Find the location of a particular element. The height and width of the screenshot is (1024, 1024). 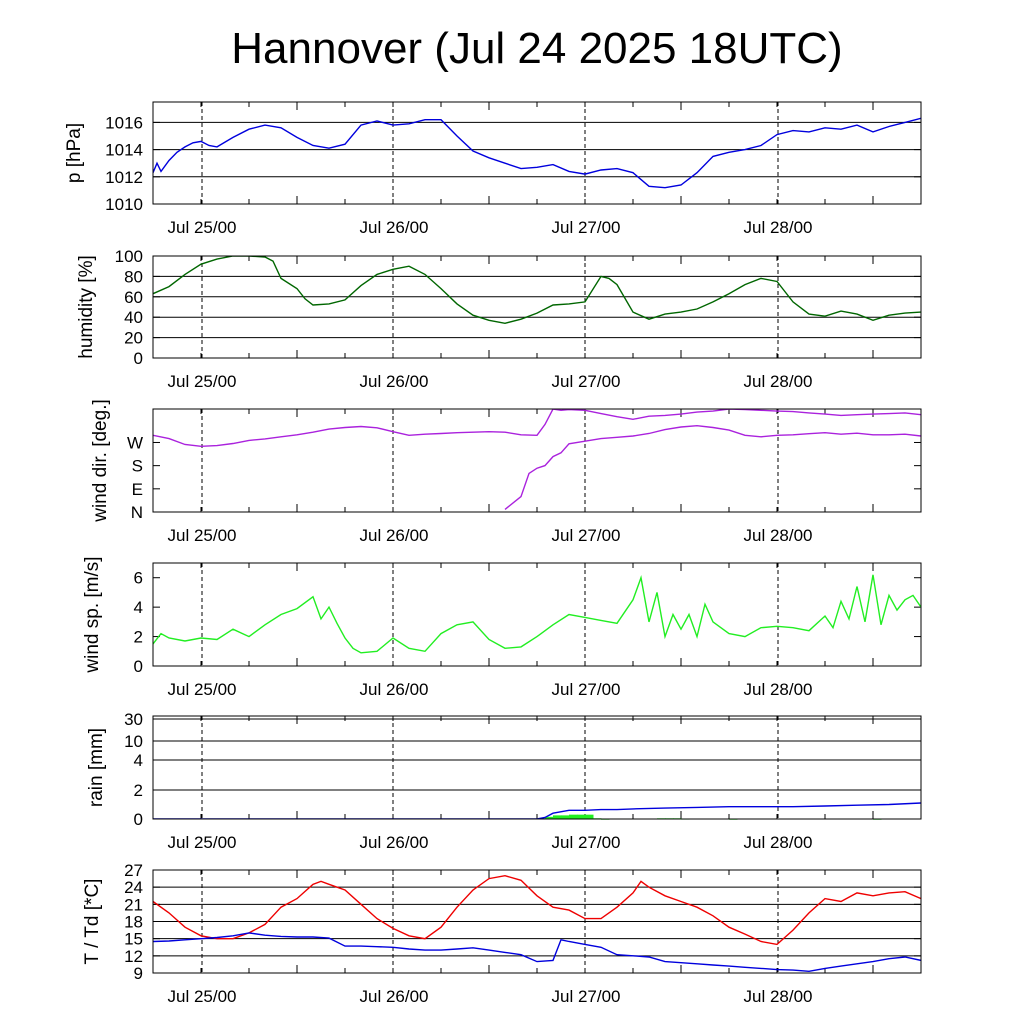

y-tick-label: W is located at coordinates (135, 442).